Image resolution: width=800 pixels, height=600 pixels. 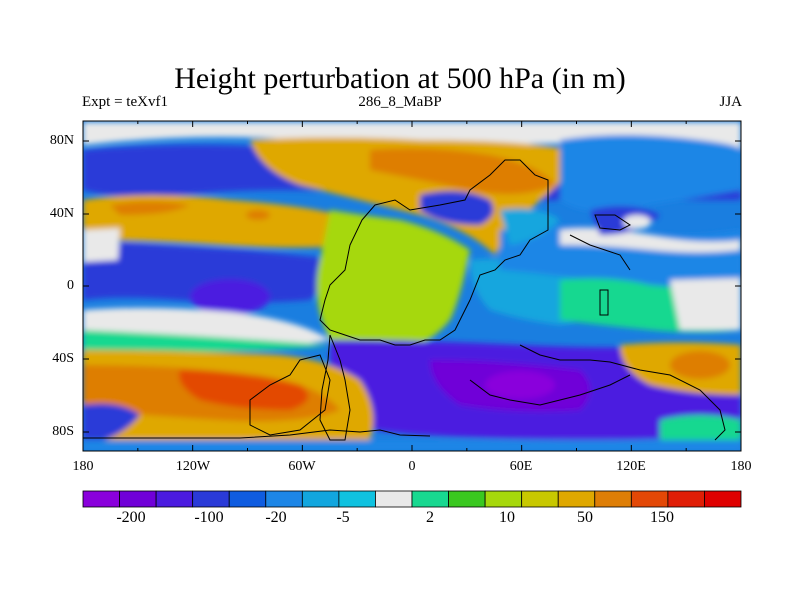 I want to click on experiment-label: Expt = teXvf1, so click(x=125, y=102).